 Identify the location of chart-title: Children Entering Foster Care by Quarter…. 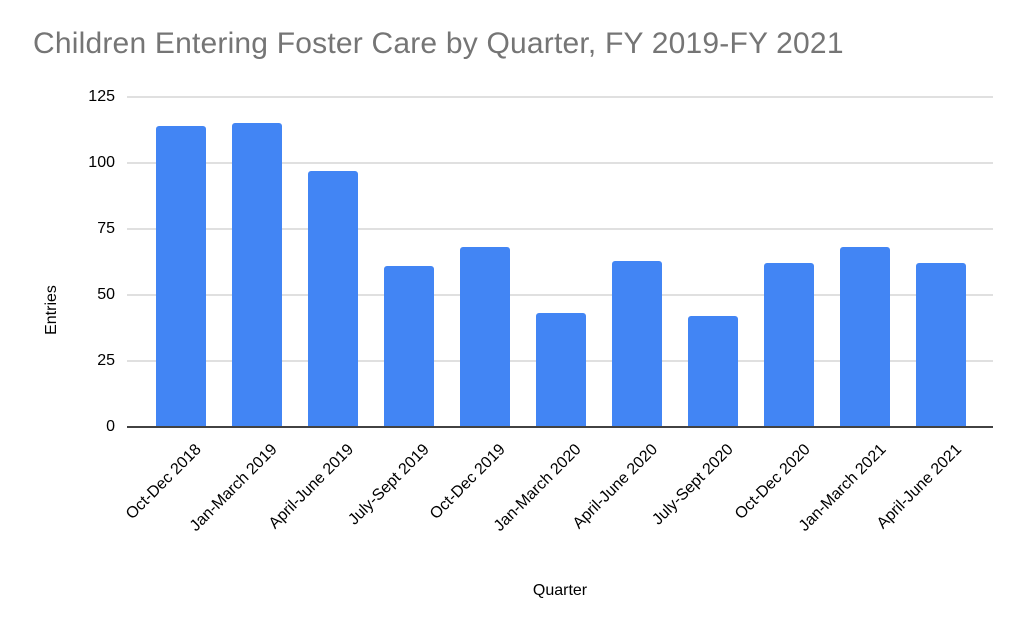
(438, 43).